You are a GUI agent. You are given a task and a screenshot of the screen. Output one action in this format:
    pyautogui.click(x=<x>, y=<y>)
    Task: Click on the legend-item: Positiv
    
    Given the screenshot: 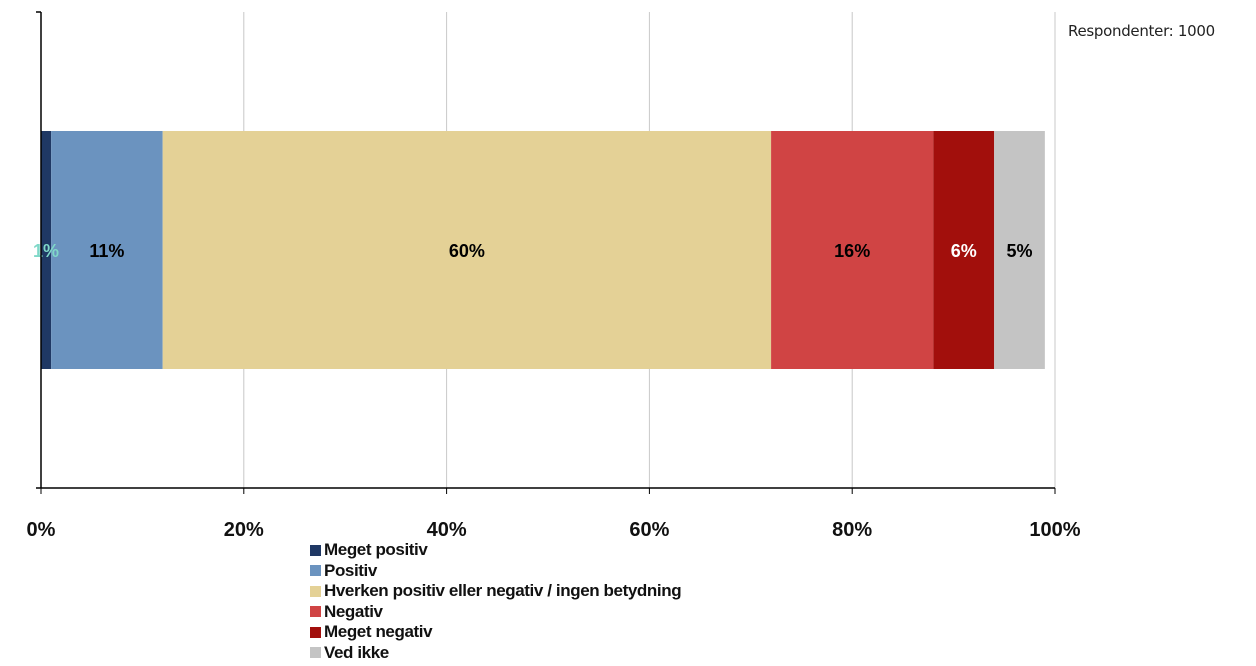 What is the action you would take?
    pyautogui.click(x=495, y=571)
    